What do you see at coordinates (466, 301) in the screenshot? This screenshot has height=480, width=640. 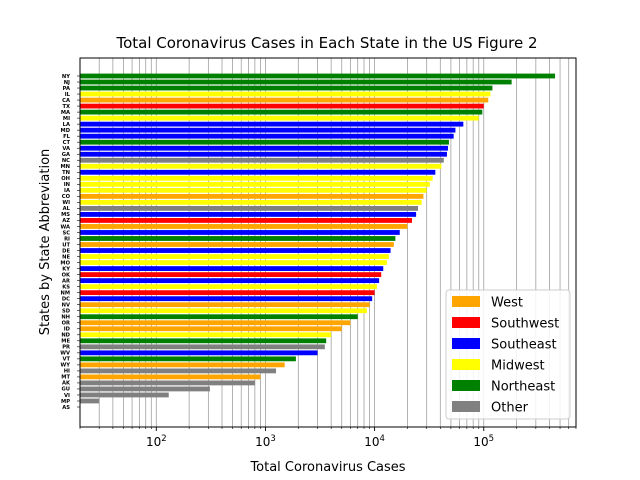 I see `legend-swatch-west` at bounding box center [466, 301].